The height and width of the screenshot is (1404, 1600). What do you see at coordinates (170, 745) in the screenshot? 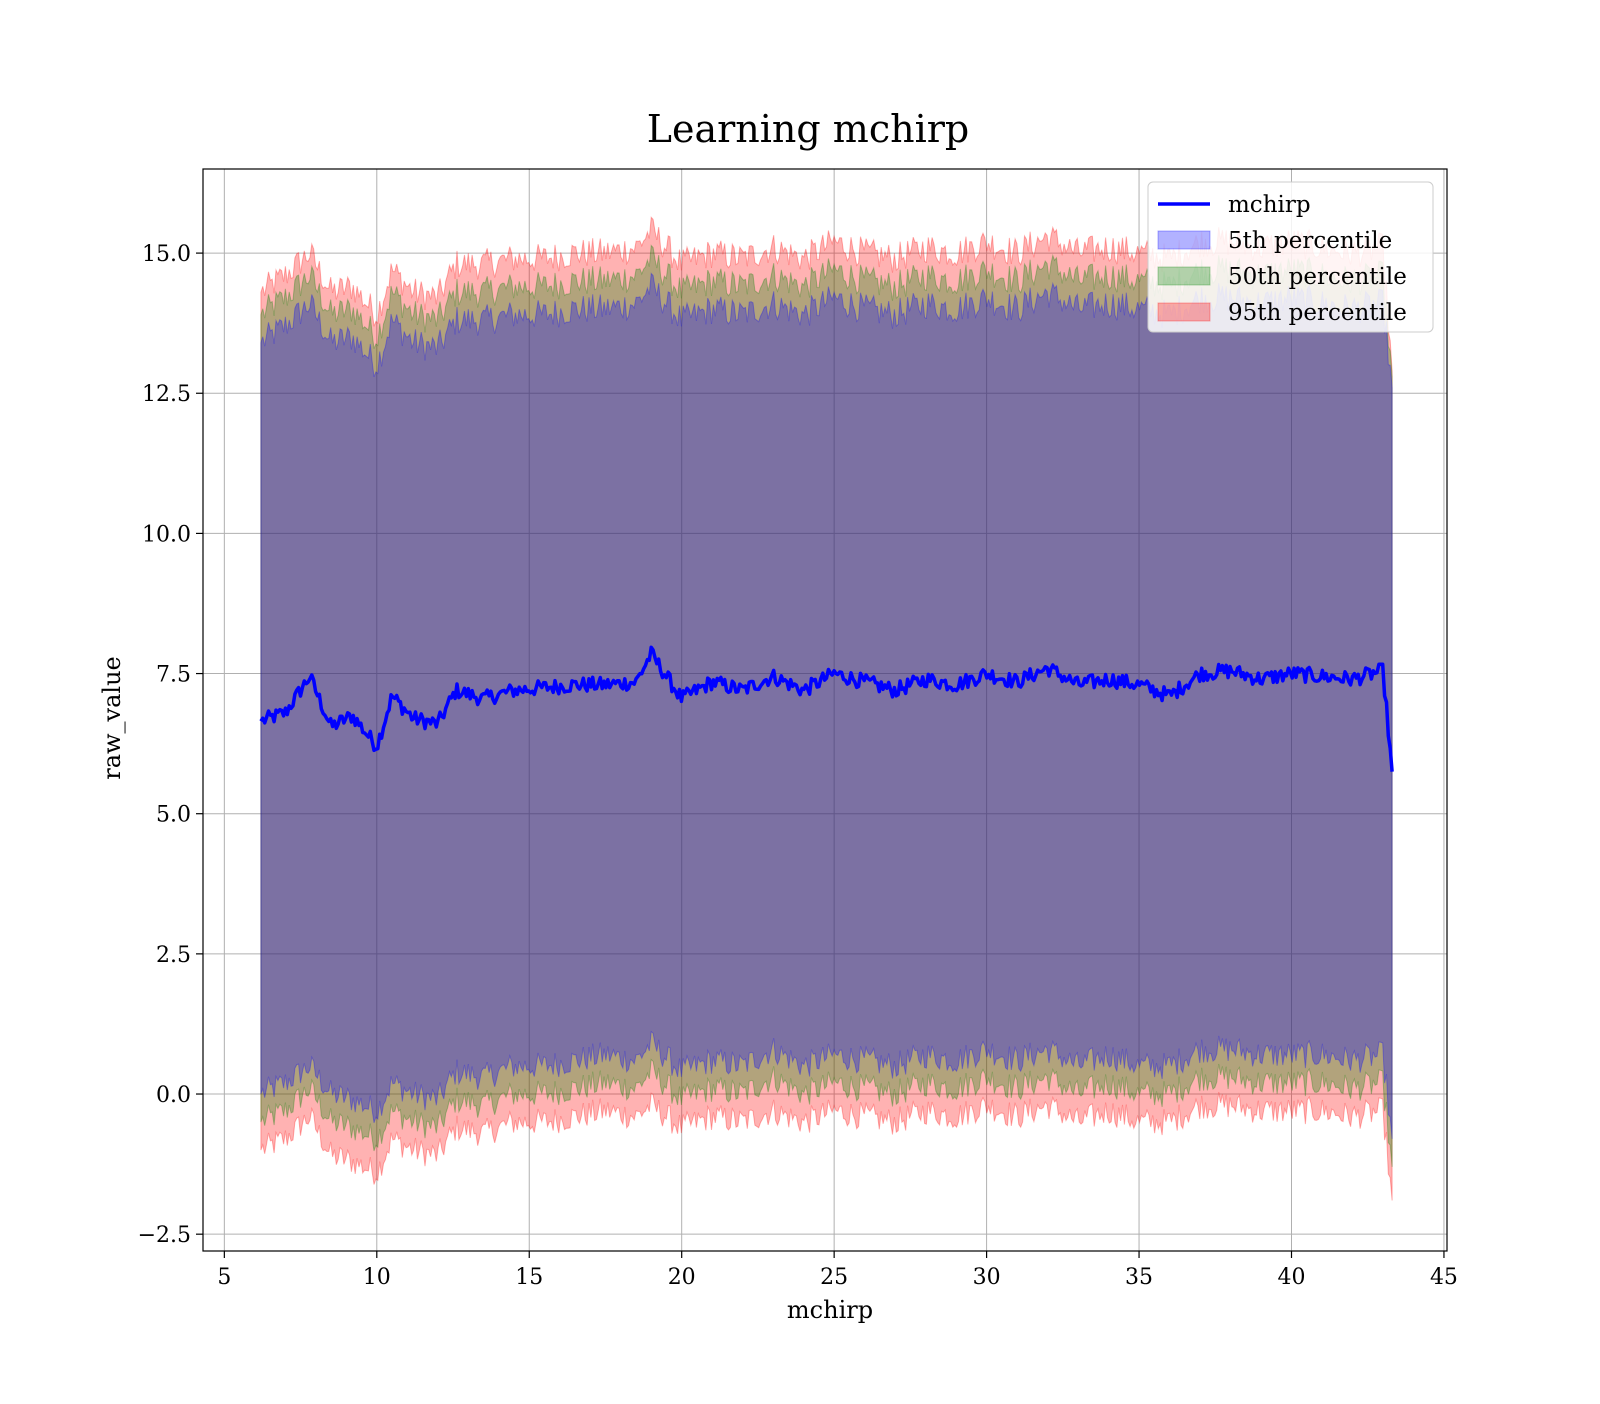
I see `y-axis-ticks: −2.5 0.0 2.5 5.0 7.5 10.0 12.5 15.0` at bounding box center [170, 745].